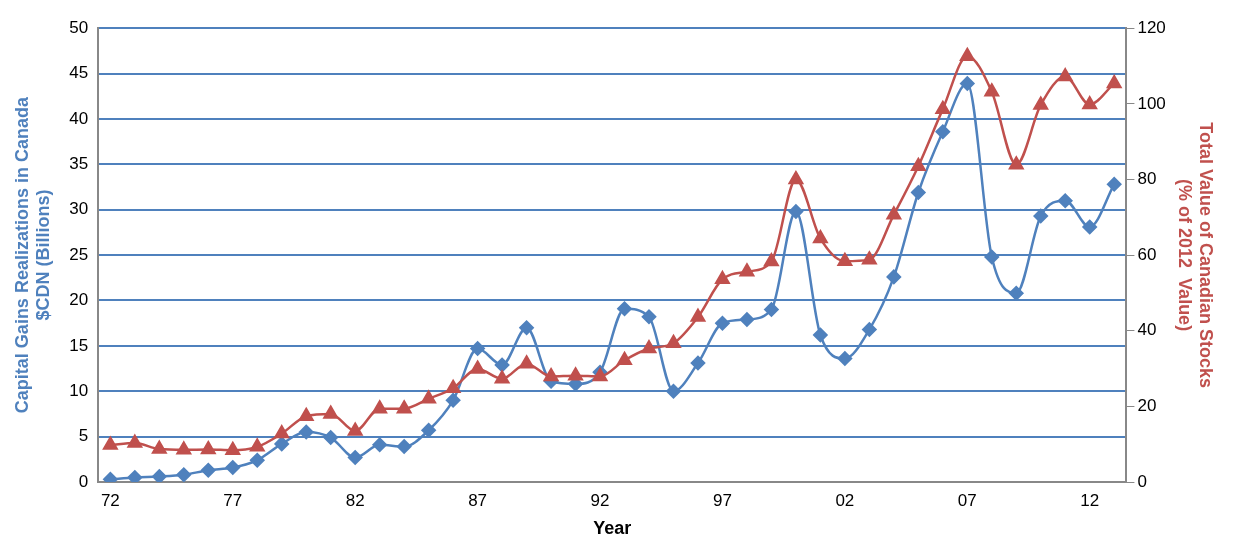 Image resolution: width=1238 pixels, height=552 pixels. What do you see at coordinates (1151, 27) in the screenshot?
I see `y2-tick-label: 120` at bounding box center [1151, 27].